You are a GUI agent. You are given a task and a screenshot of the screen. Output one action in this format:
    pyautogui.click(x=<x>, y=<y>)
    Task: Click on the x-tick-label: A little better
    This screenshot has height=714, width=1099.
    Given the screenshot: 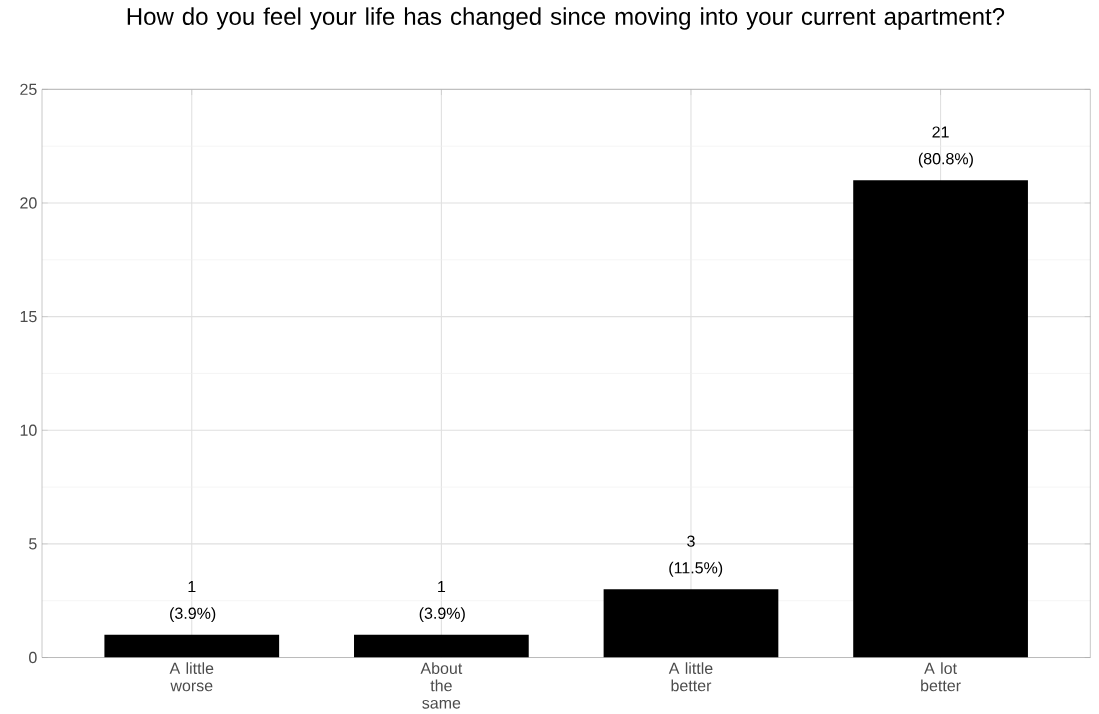 What is the action you would take?
    pyautogui.click(x=690, y=677)
    